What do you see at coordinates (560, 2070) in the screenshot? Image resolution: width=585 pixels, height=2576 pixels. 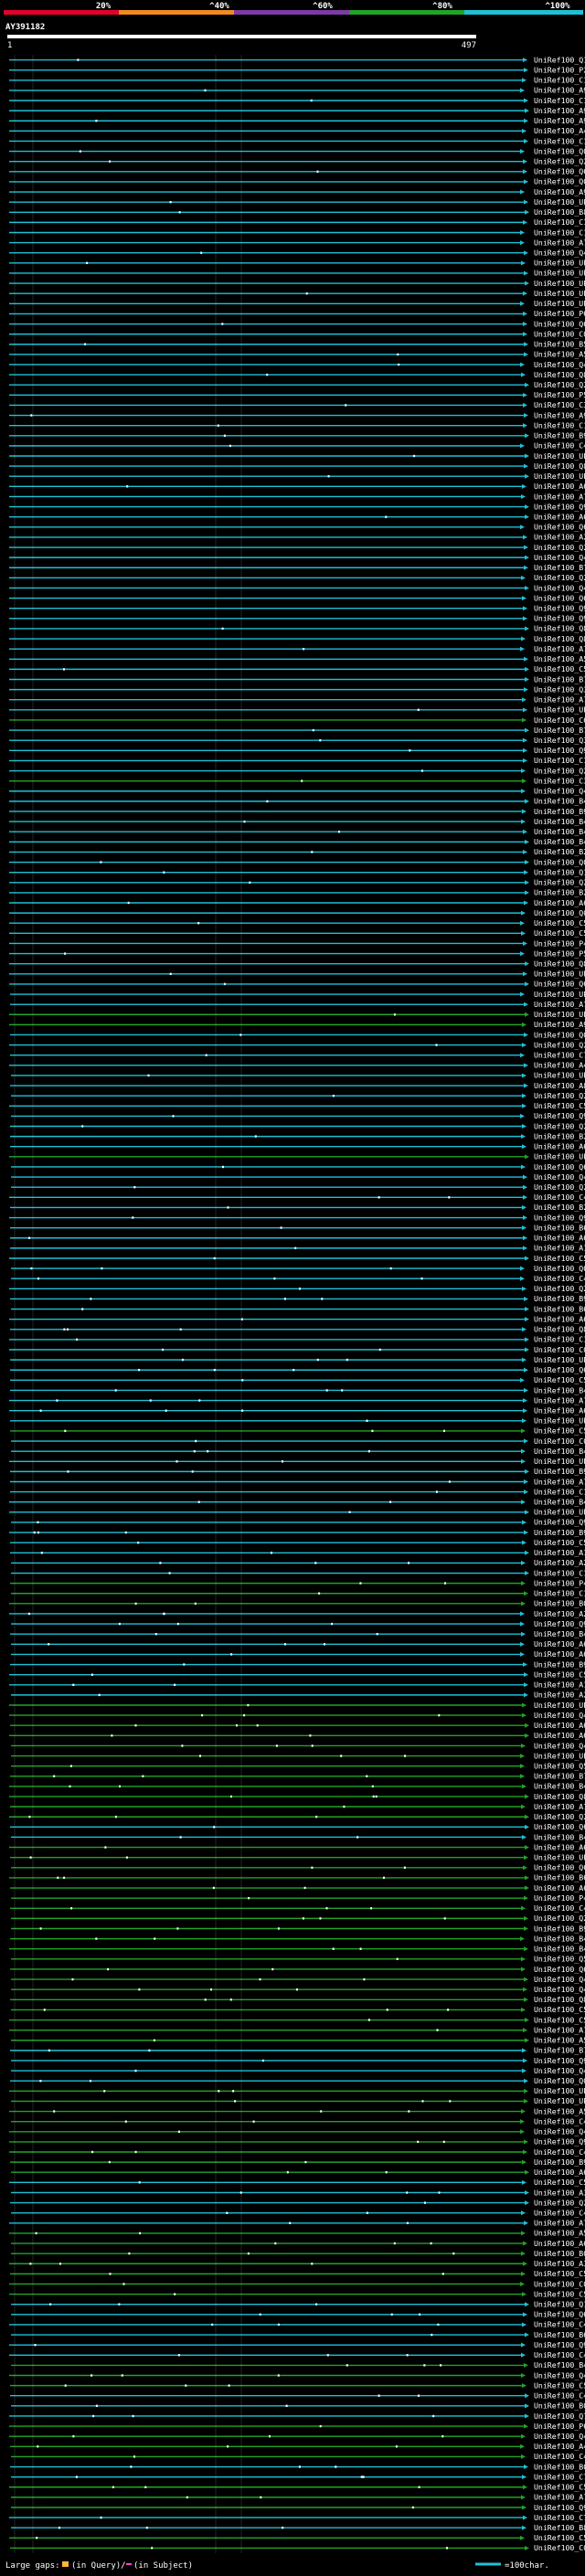 I see `hit-label: UniRef100_Q4YUJ3` at bounding box center [560, 2070].